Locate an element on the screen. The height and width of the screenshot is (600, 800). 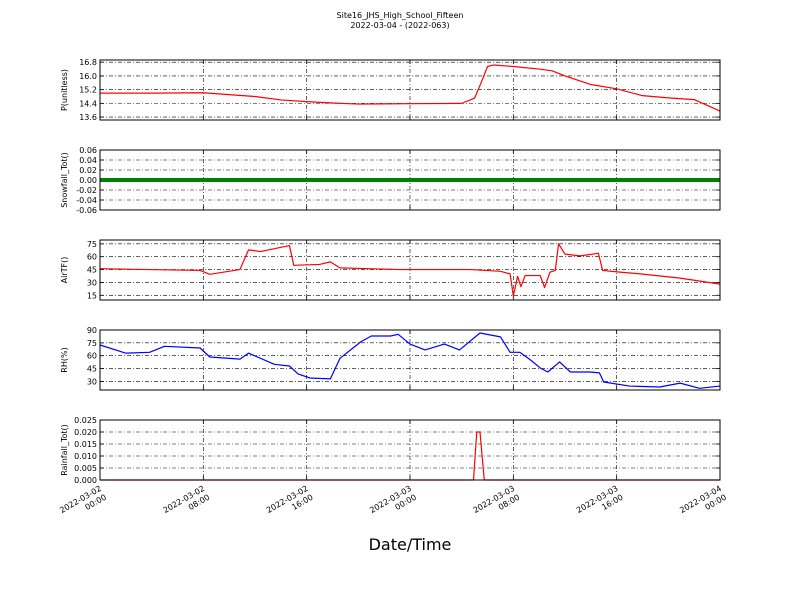
chart-title: Site16_JHS_High_School_Fifteen is located at coordinates (400, 15).